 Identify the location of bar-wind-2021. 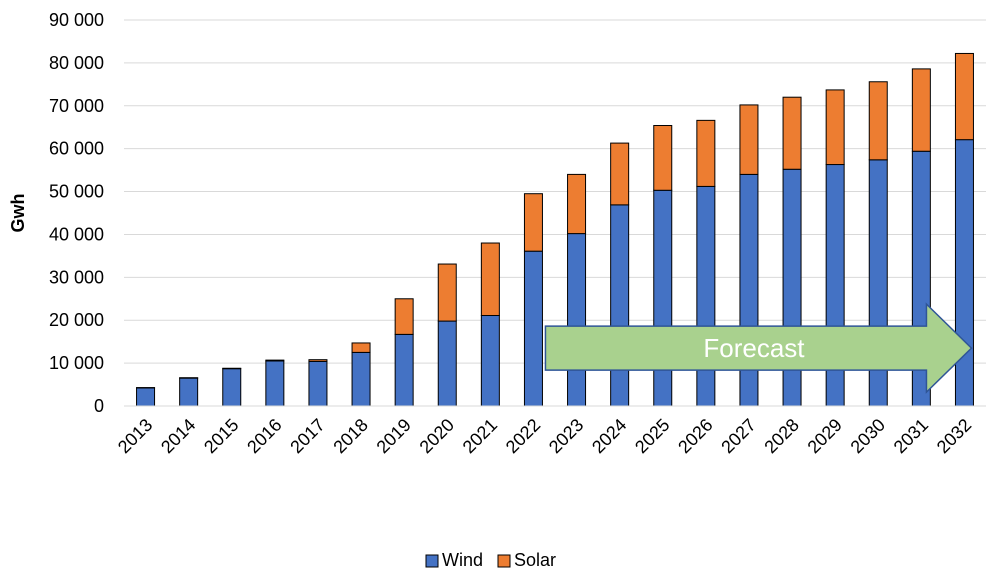
(490, 361).